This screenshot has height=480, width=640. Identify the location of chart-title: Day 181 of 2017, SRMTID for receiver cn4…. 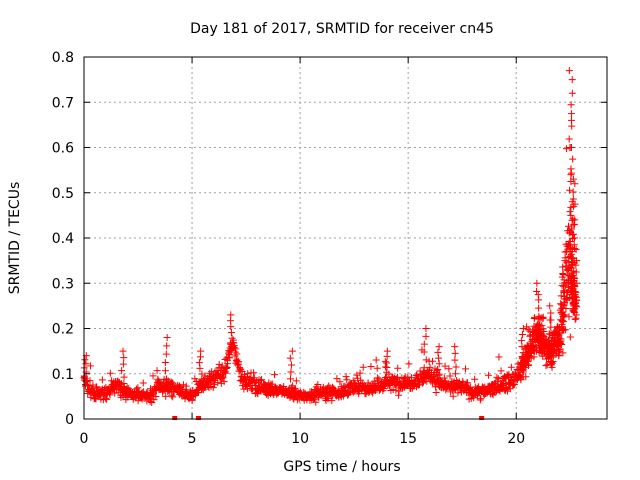
(342, 29).